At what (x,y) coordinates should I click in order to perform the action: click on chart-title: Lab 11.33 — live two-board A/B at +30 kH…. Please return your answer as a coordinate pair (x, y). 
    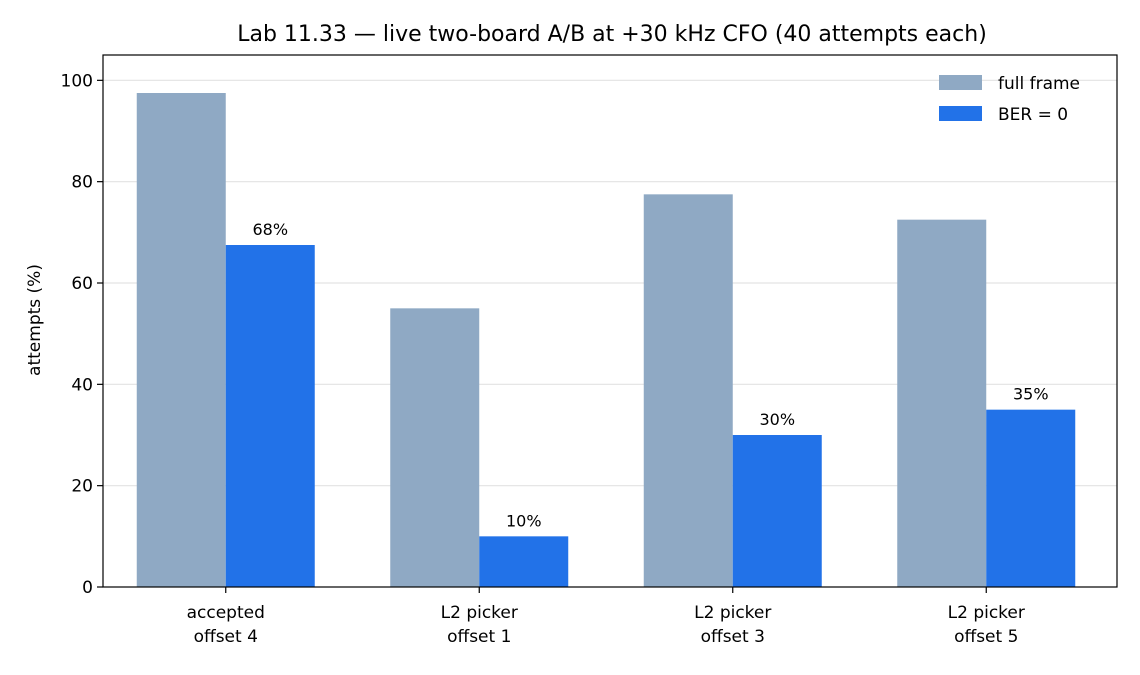
    Looking at the image, I should click on (612, 34).